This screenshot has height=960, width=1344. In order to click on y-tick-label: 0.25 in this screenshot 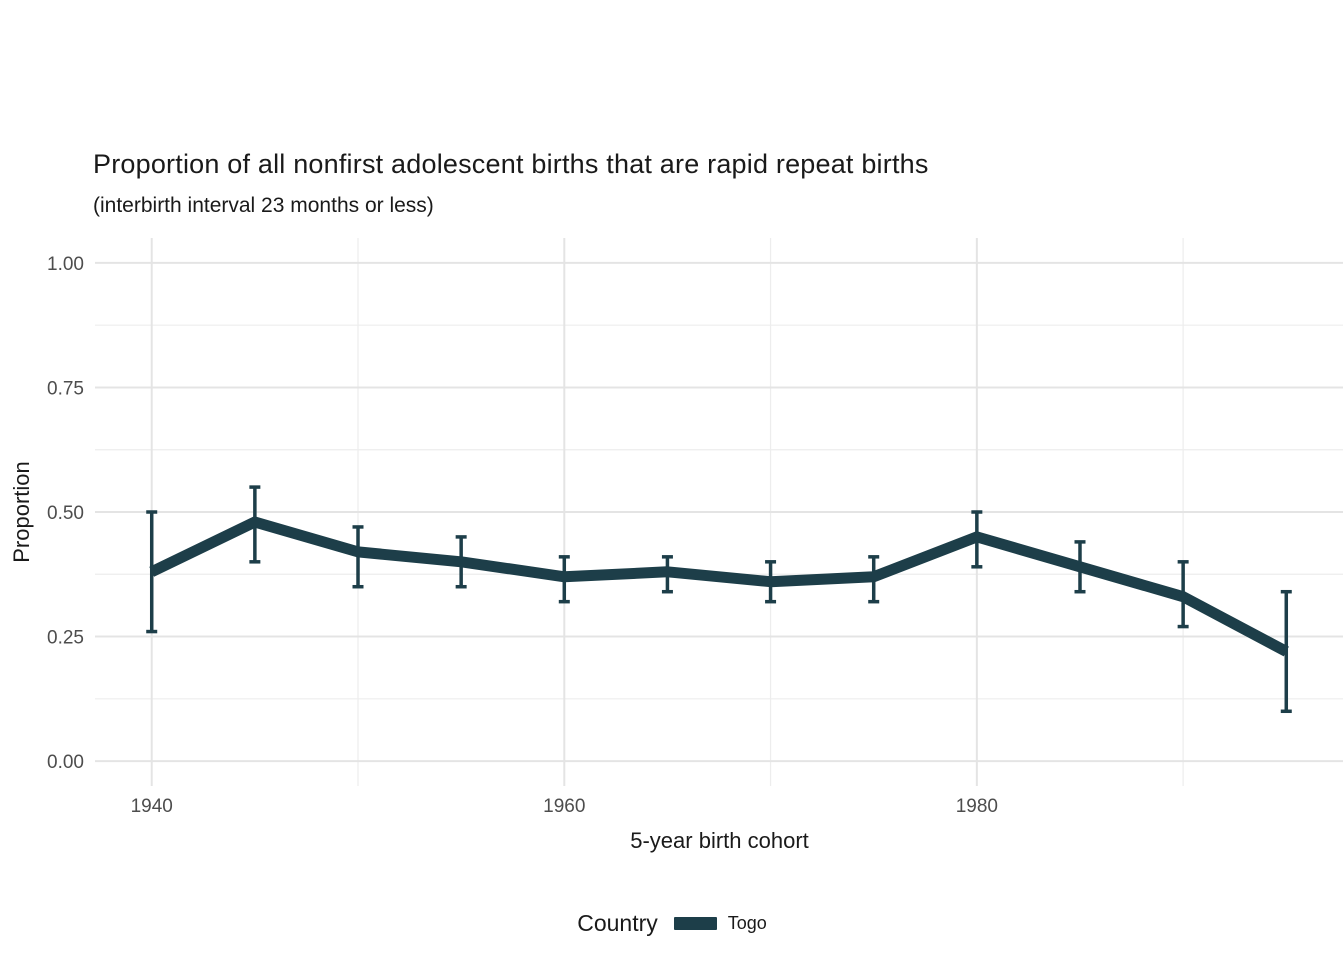, I will do `click(65, 638)`.